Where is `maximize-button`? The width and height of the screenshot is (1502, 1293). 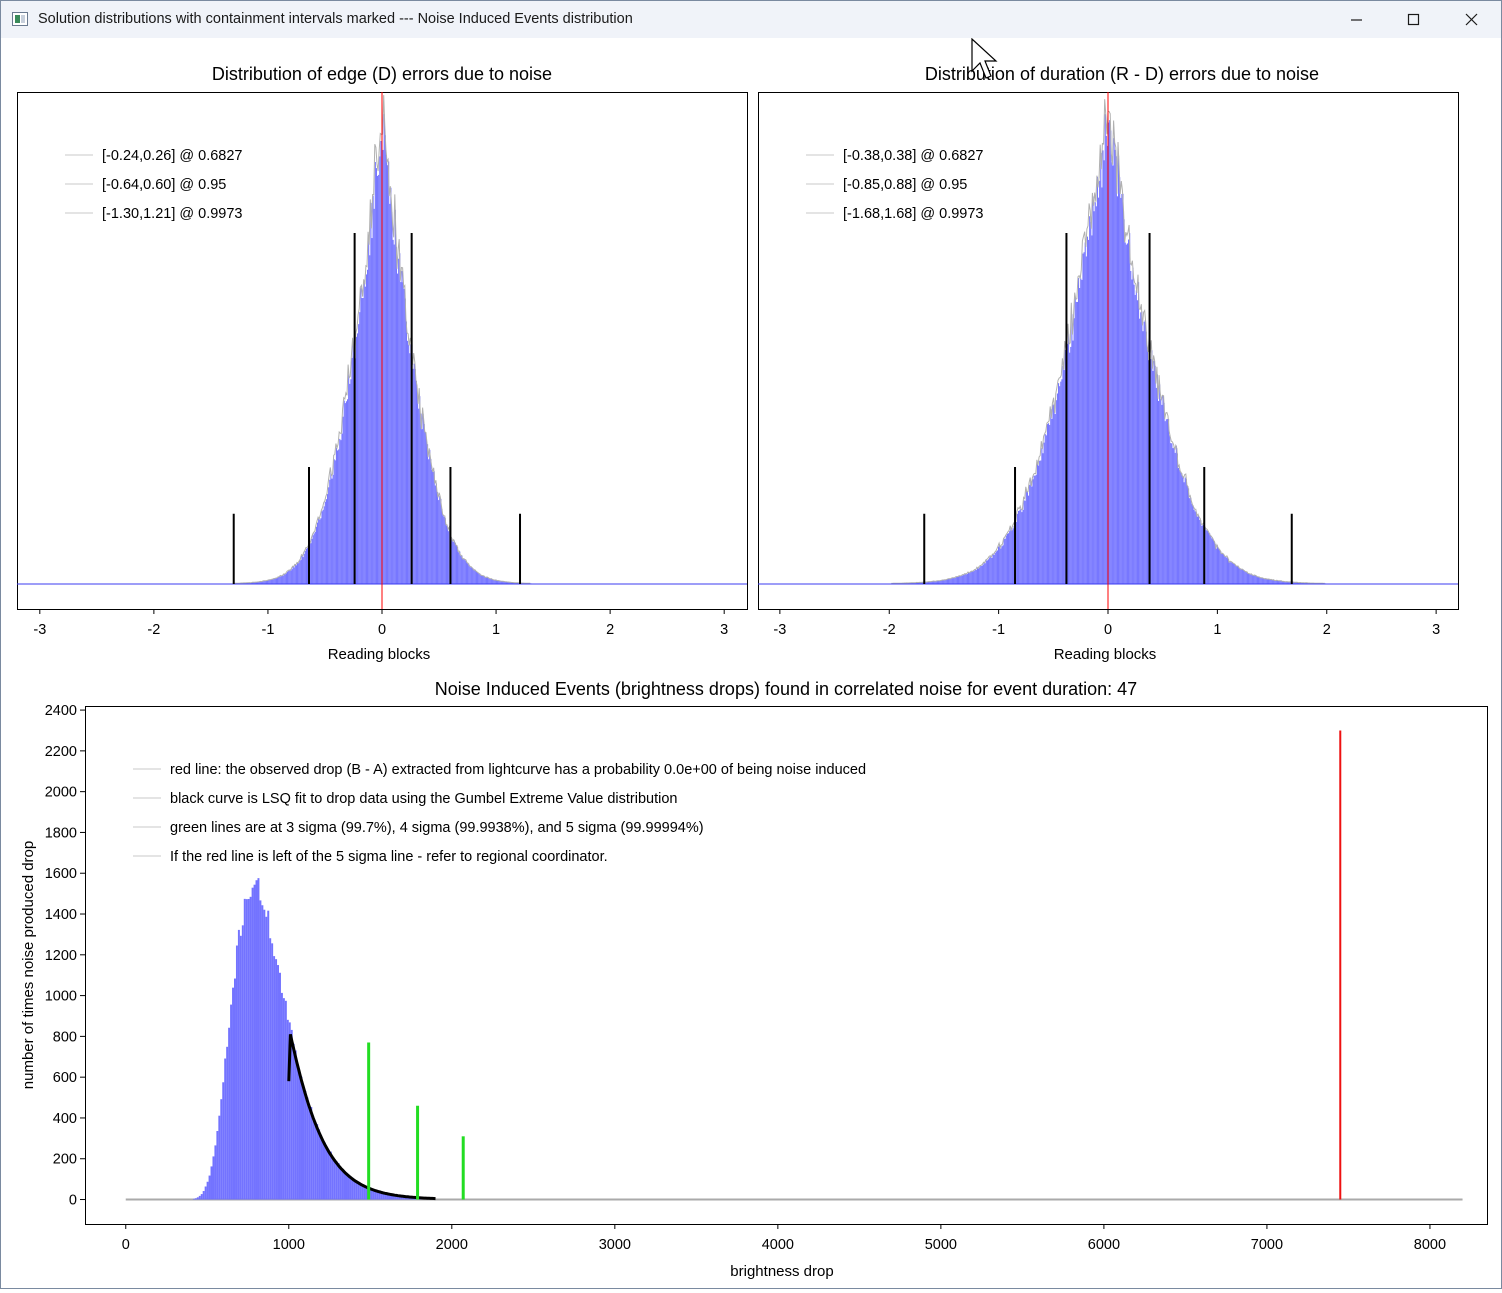 maximize-button is located at coordinates (1414, 19).